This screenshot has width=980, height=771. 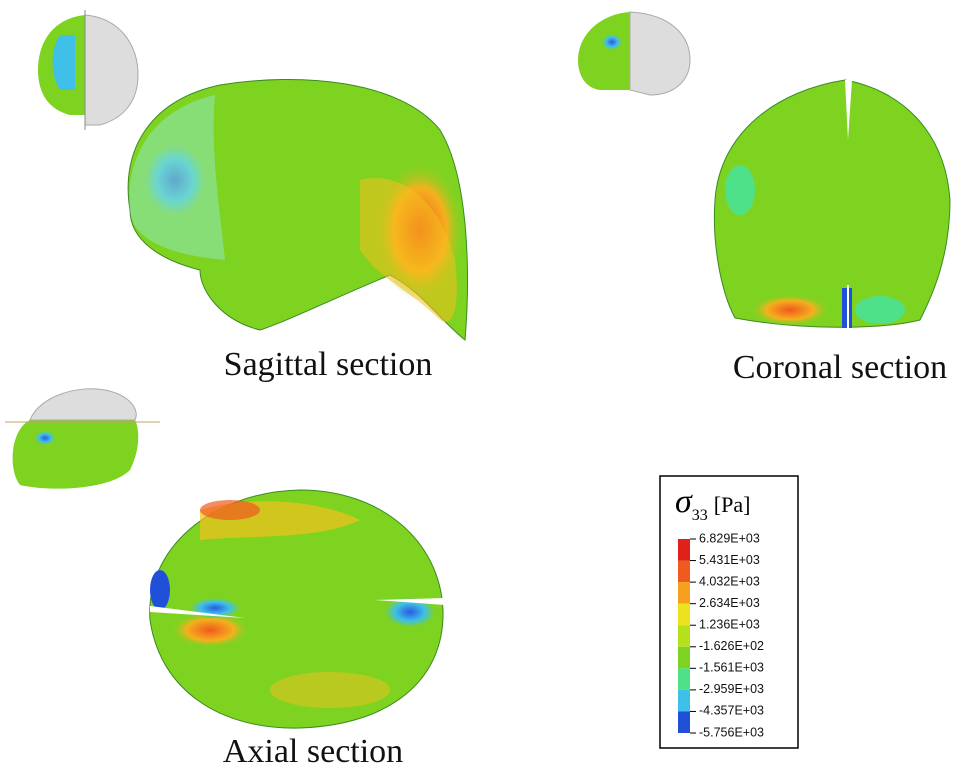 I want to click on legend-label: -2.959E+03, so click(x=731, y=689).